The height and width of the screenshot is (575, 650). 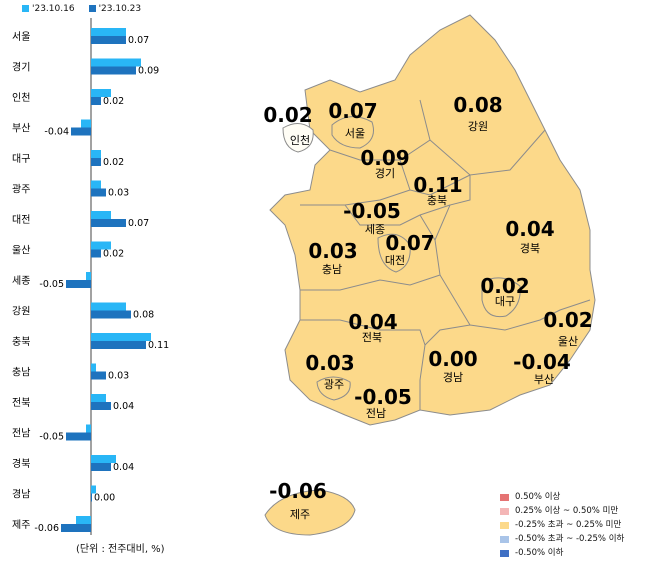 I want to click on category-label: 부산, so click(x=21, y=129).